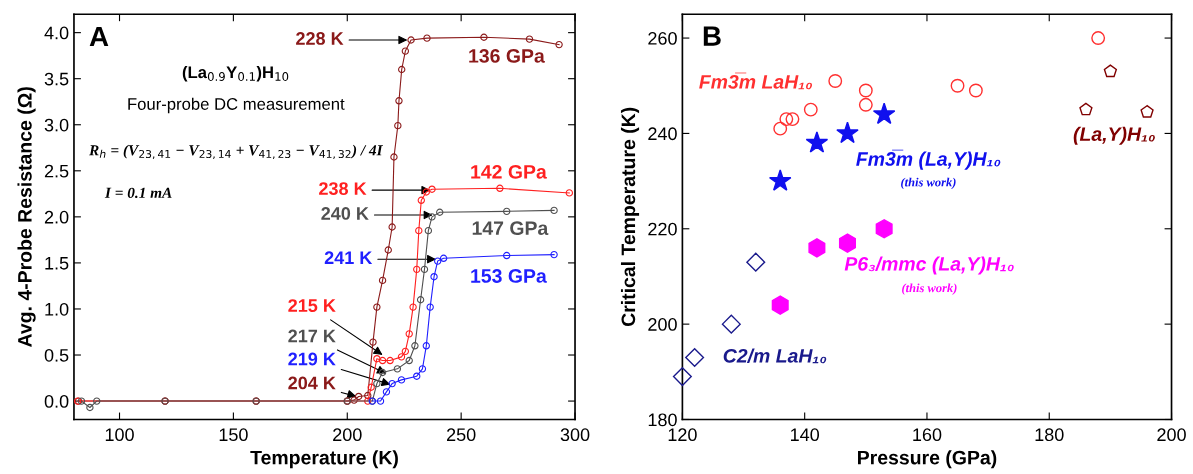 Image resolution: width=1193 pixels, height=474 pixels. Describe the element at coordinates (756, 81) in the screenshot. I see `series-label: Fm3̅m LaH₁₀` at that location.